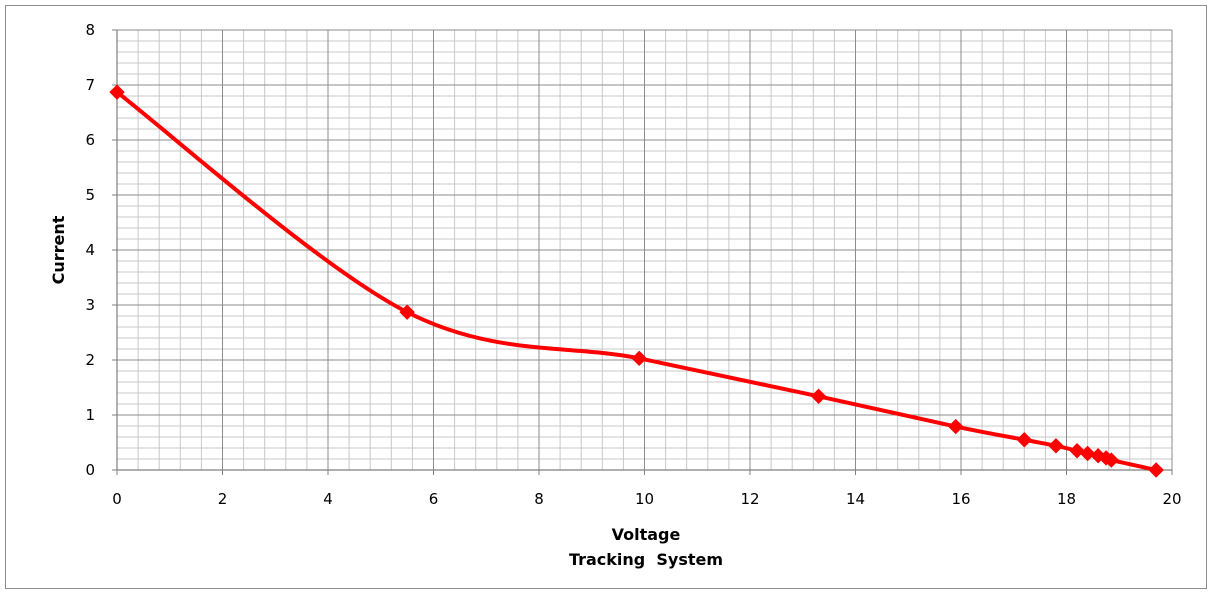 The height and width of the screenshot is (596, 1216). I want to click on x-tick-label: 0, so click(117, 499).